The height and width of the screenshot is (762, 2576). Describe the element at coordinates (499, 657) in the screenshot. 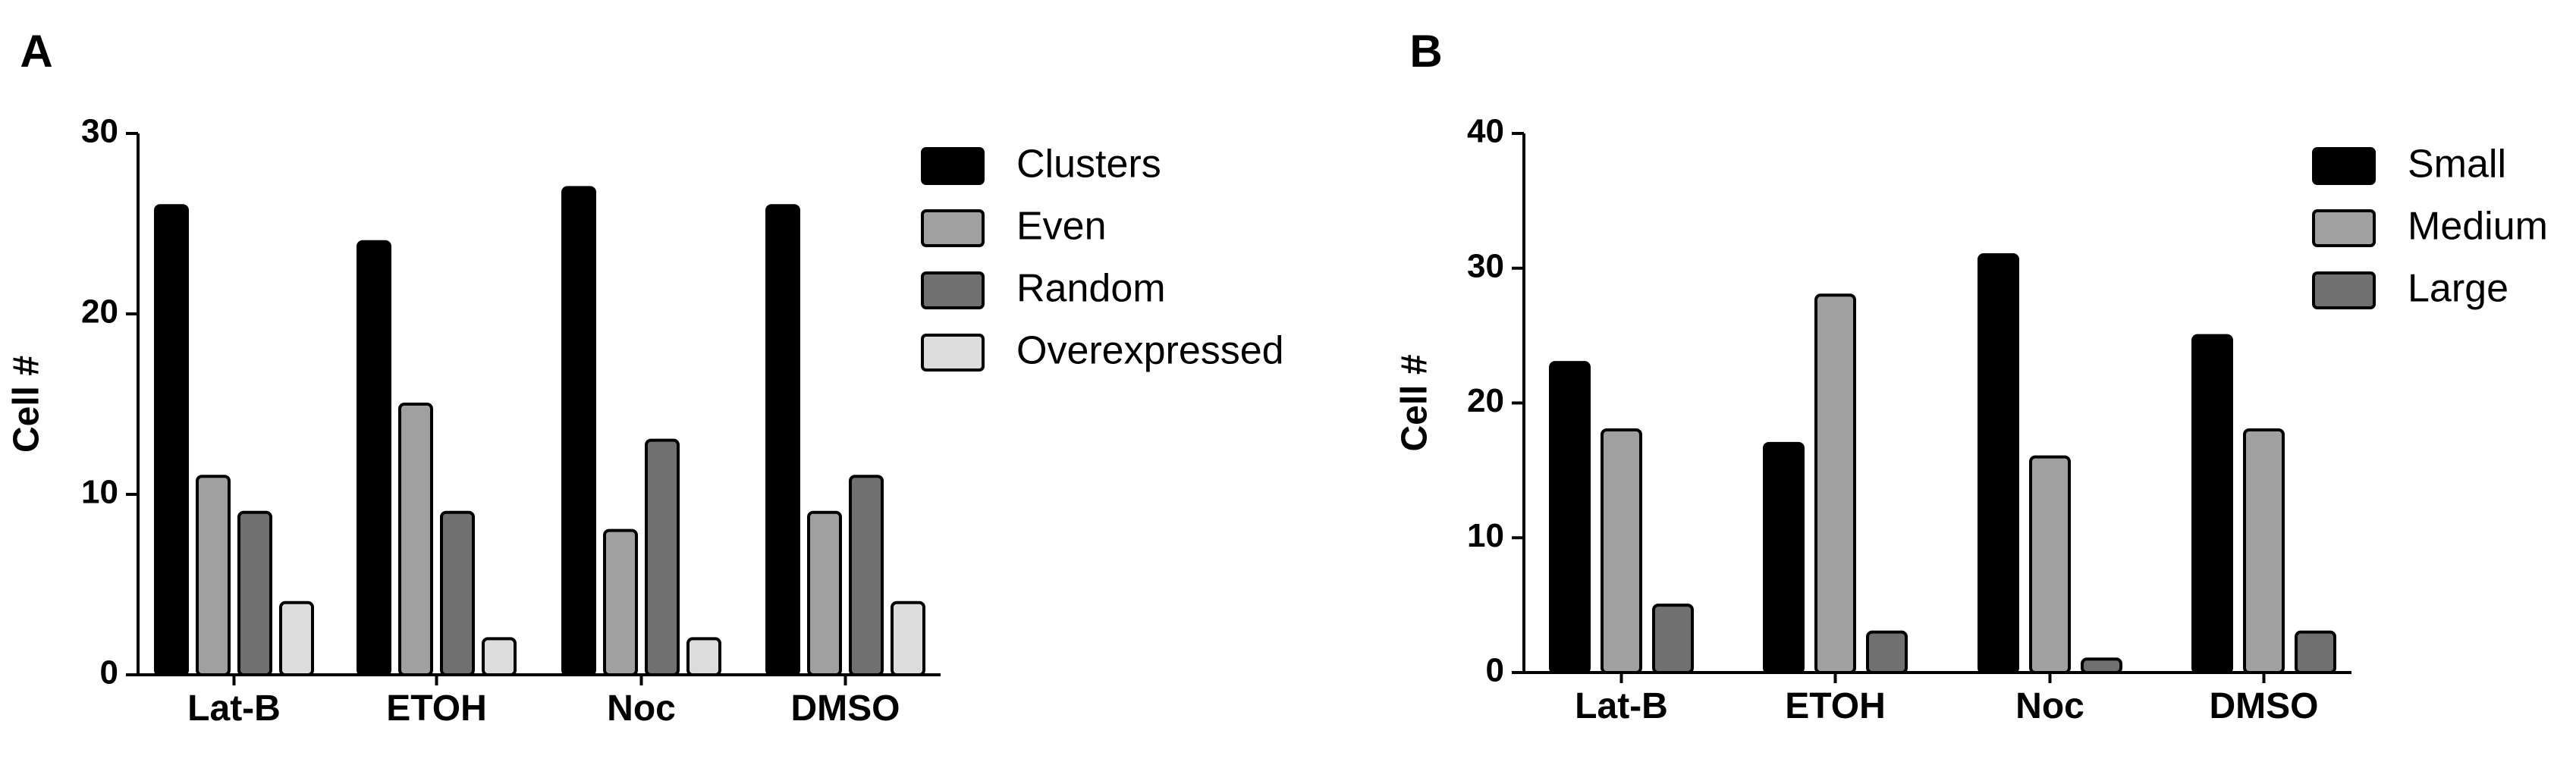

I see `bar-overexpressed-etoh` at that location.